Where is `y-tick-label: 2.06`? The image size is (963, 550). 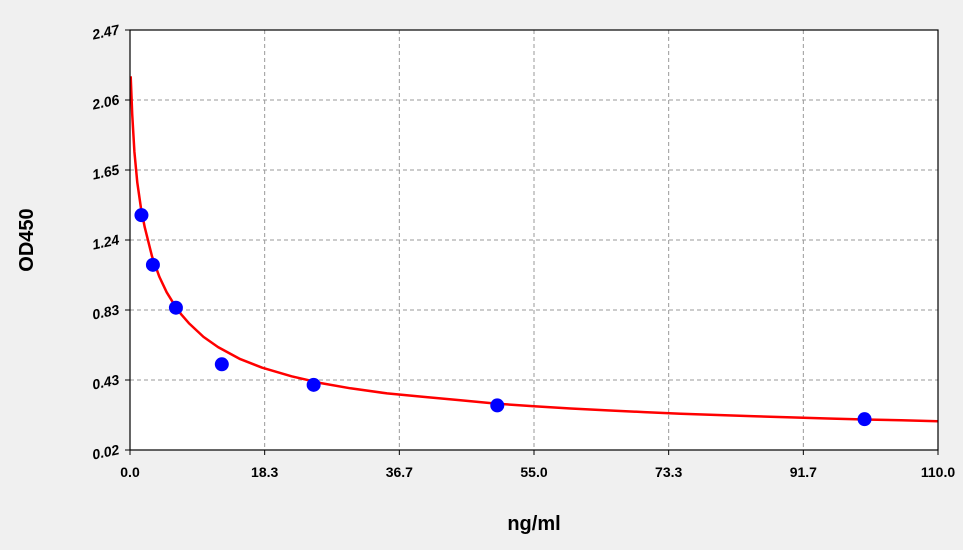
y-tick-label: 2.06 is located at coordinates (105, 102).